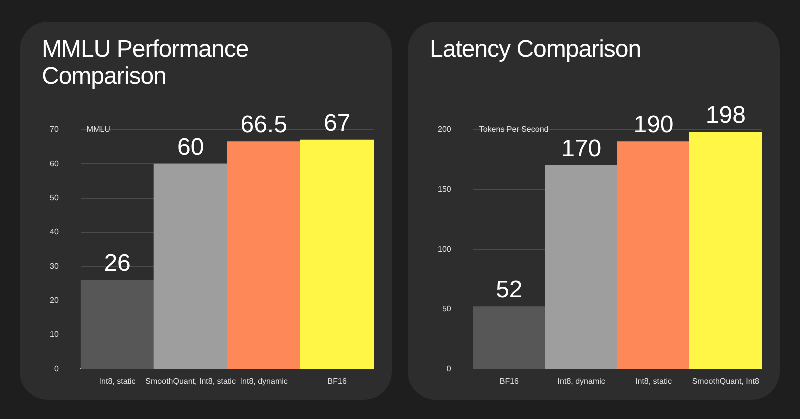  What do you see at coordinates (98, 129) in the screenshot?
I see `y-axis-title: MMLU` at bounding box center [98, 129].